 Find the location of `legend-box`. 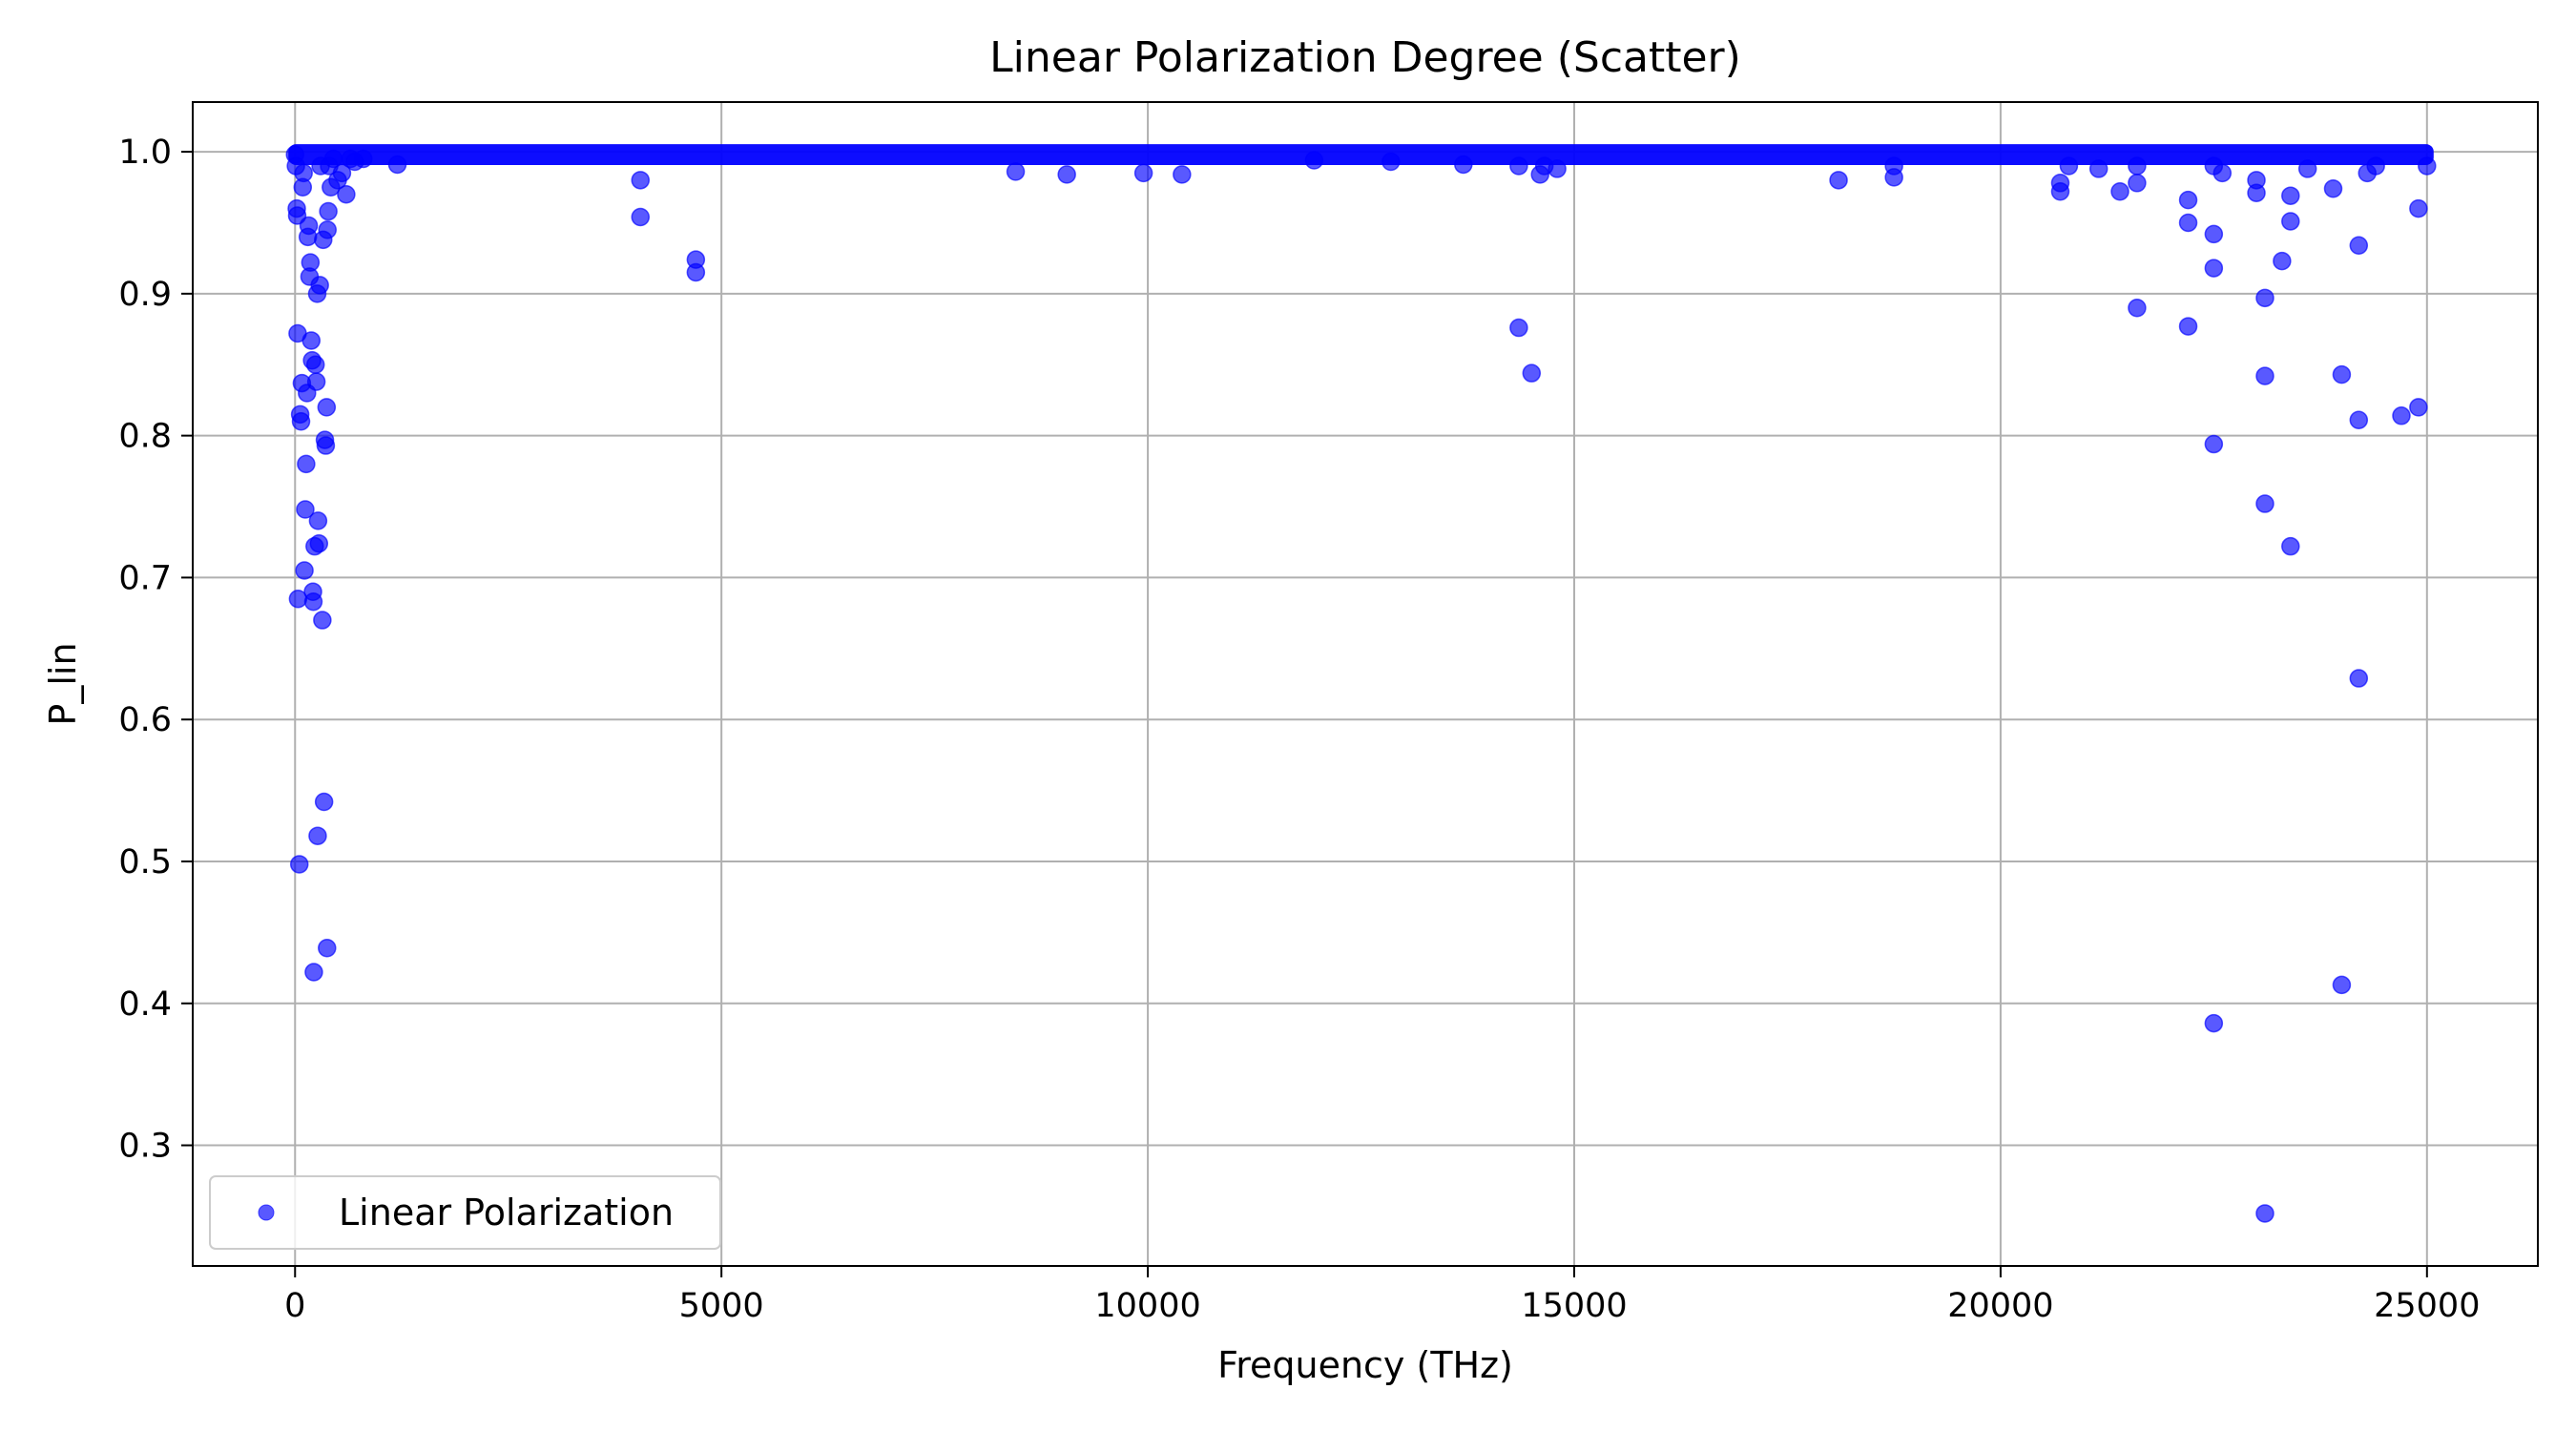

legend-box is located at coordinates (465, 1212).